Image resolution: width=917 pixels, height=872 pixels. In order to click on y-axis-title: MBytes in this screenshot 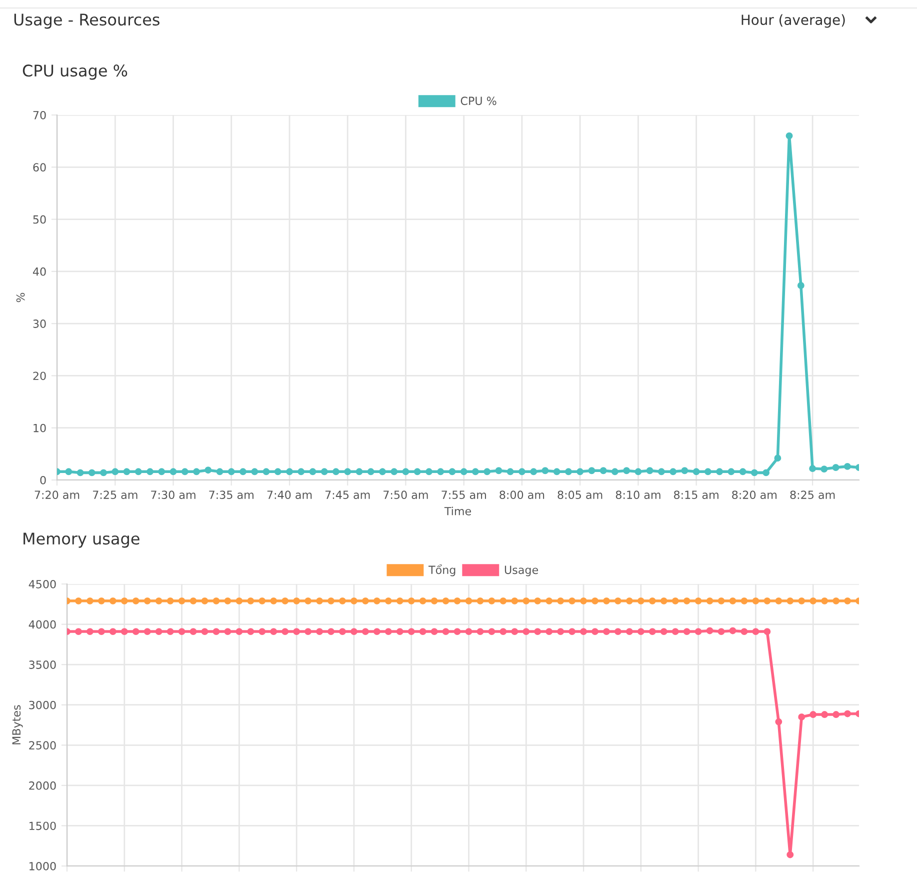, I will do `click(17, 724)`.